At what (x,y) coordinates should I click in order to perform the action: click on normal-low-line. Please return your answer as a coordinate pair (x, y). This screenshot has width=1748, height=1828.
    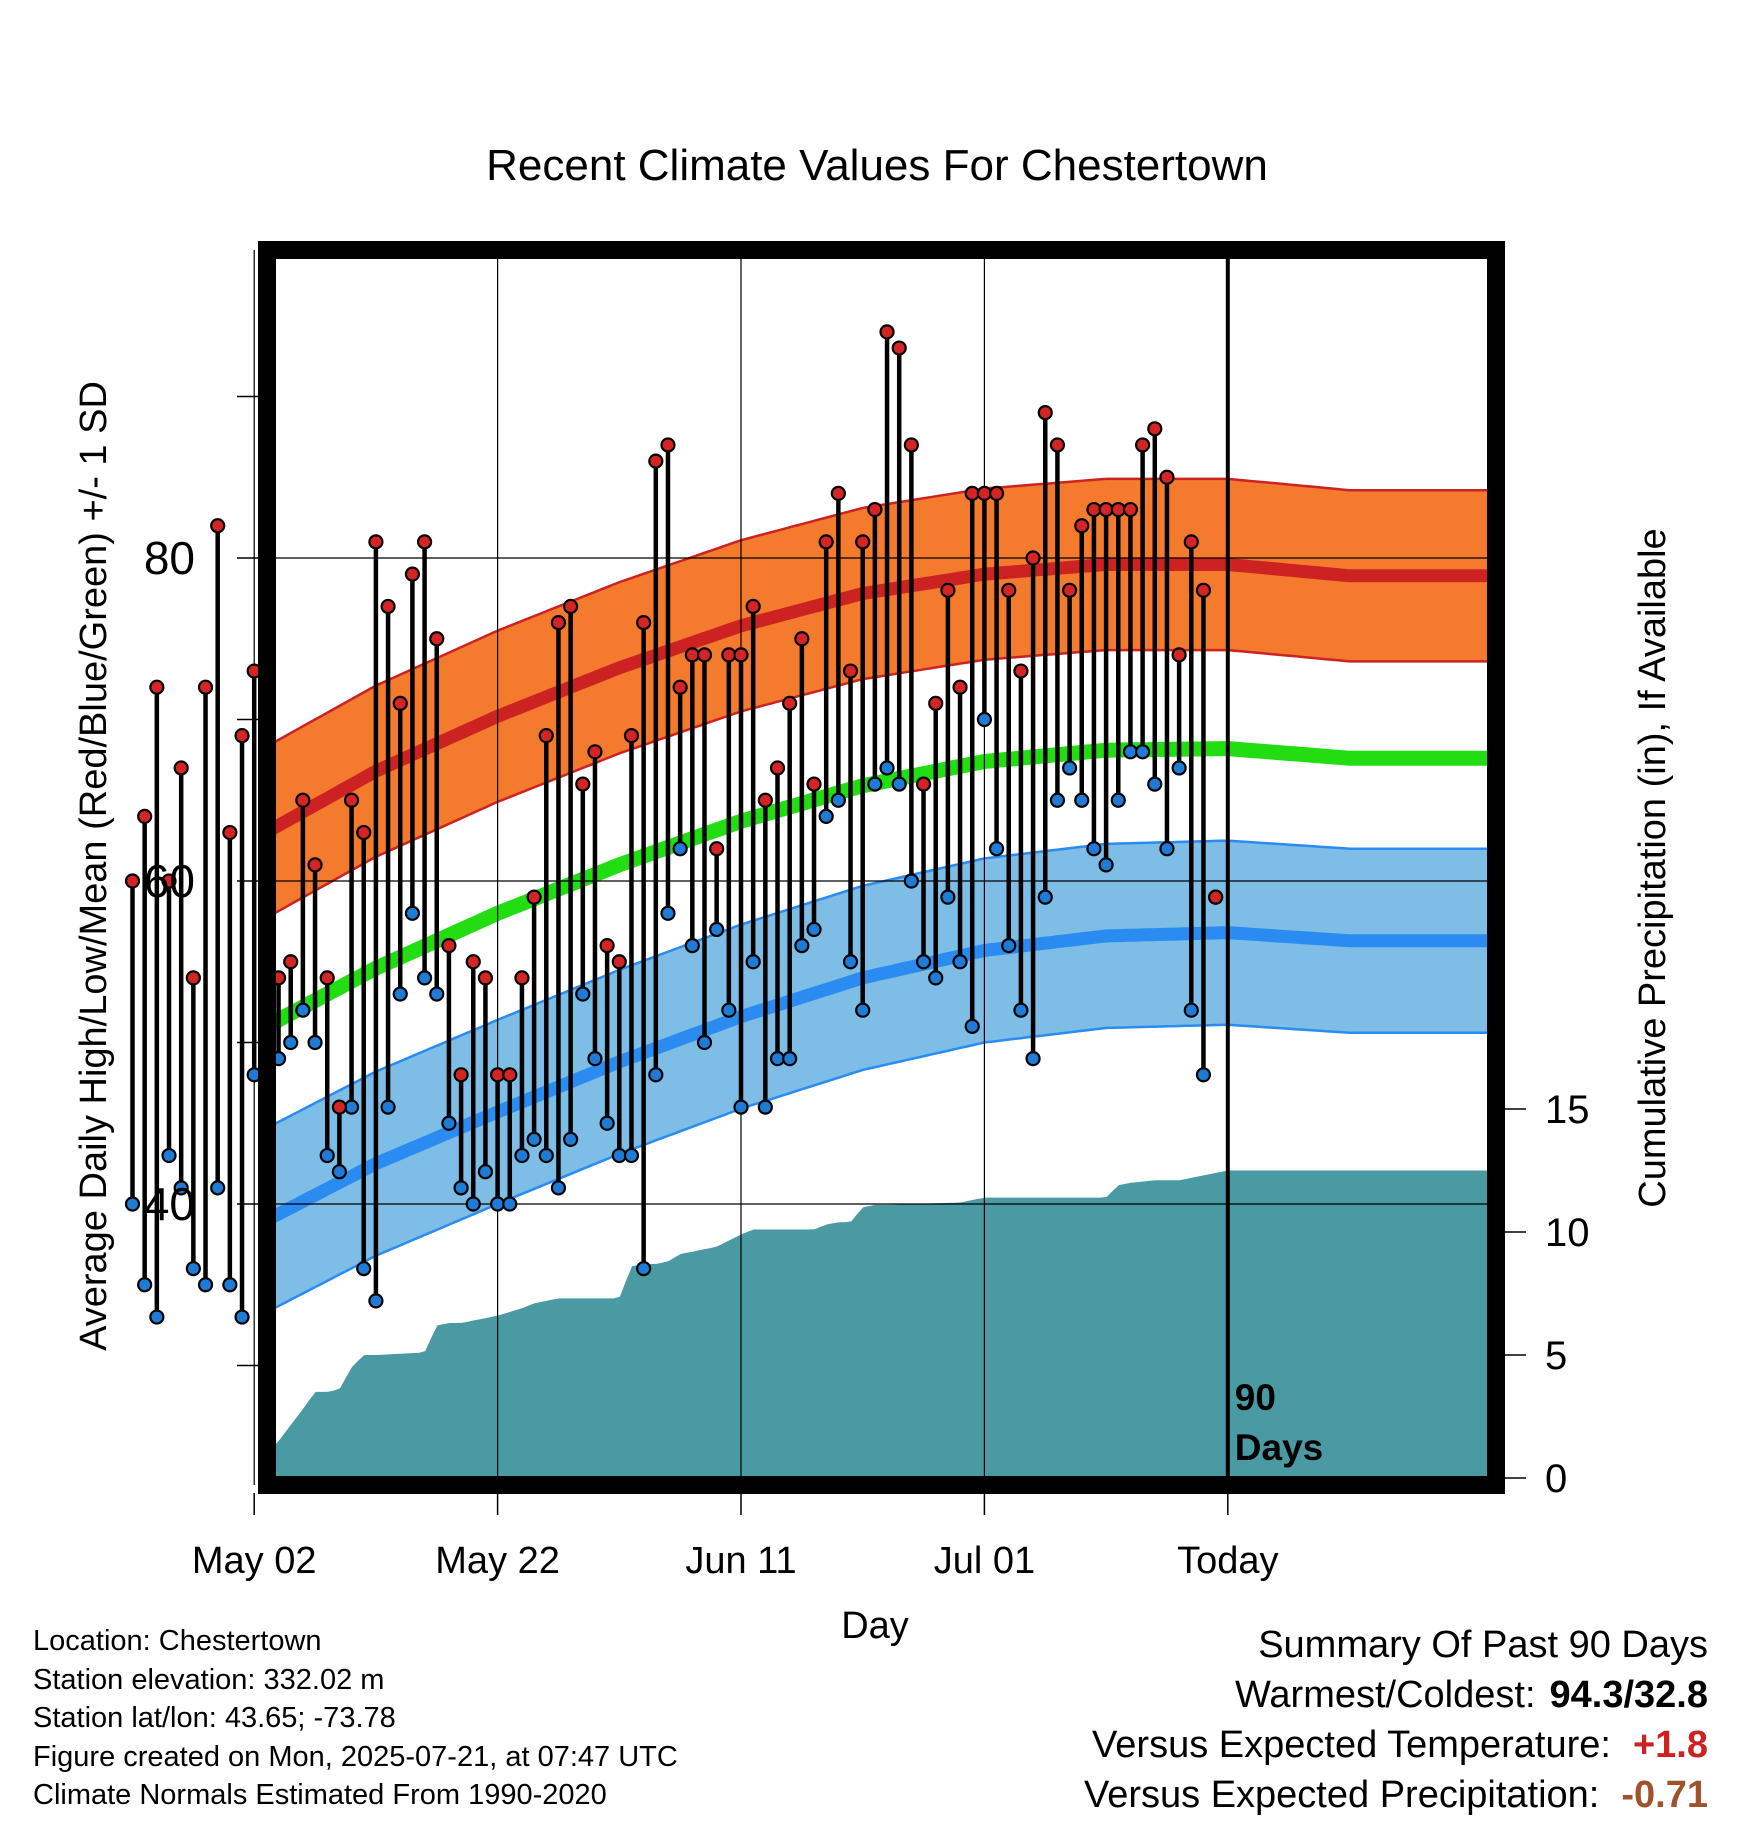
    Looking at the image, I should click on (879, 1076).